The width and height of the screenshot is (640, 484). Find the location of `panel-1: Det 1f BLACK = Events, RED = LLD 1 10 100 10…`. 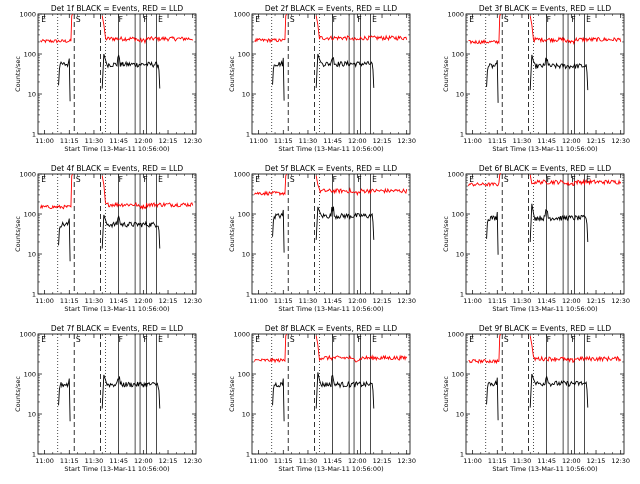

panel-1: Det 1f BLACK = Events, RED = LLD 1 10 100 10… is located at coordinates (108, 78).